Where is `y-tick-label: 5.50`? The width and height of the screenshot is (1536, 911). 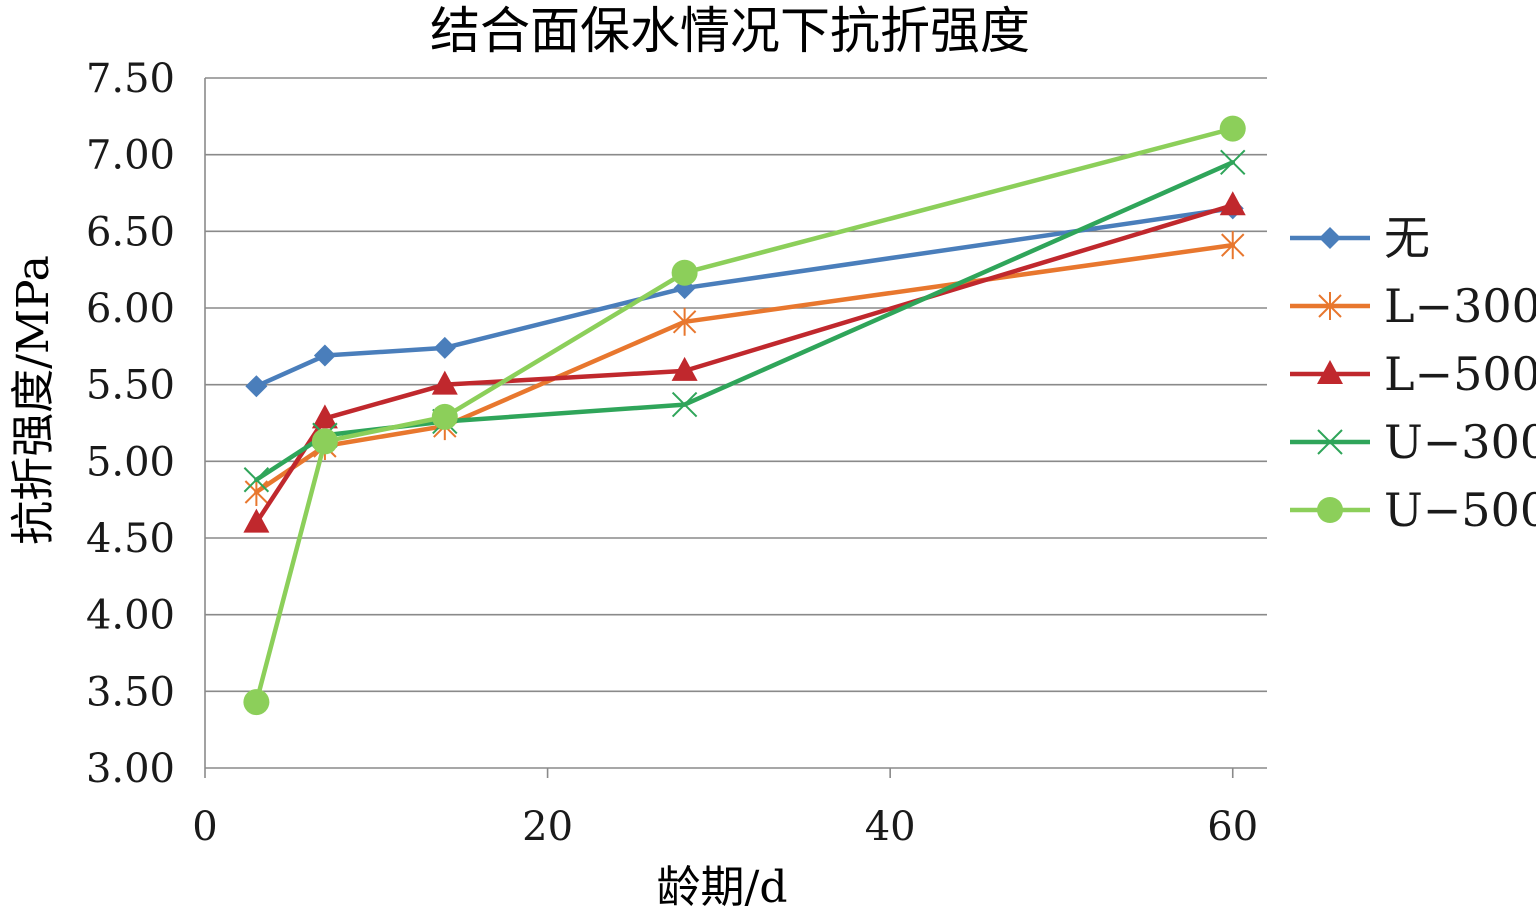 y-tick-label: 5.50 is located at coordinates (130, 386).